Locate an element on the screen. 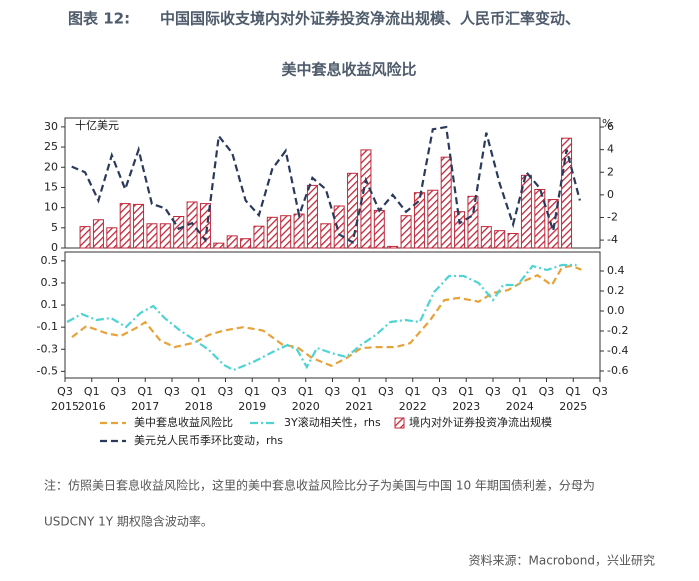  y2-tick-label: 0.2 is located at coordinates (616, 290).